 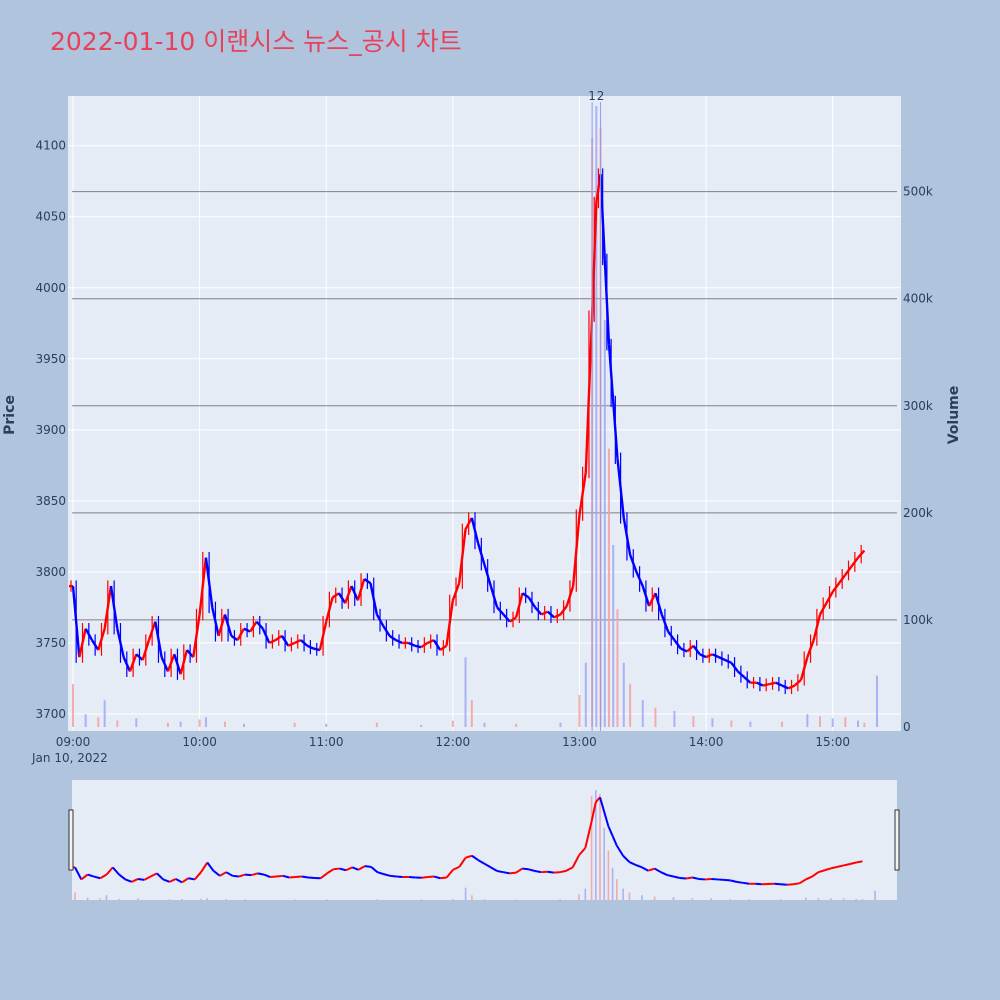 I want to click on volume-axis-title: Volume, so click(x=954, y=415).